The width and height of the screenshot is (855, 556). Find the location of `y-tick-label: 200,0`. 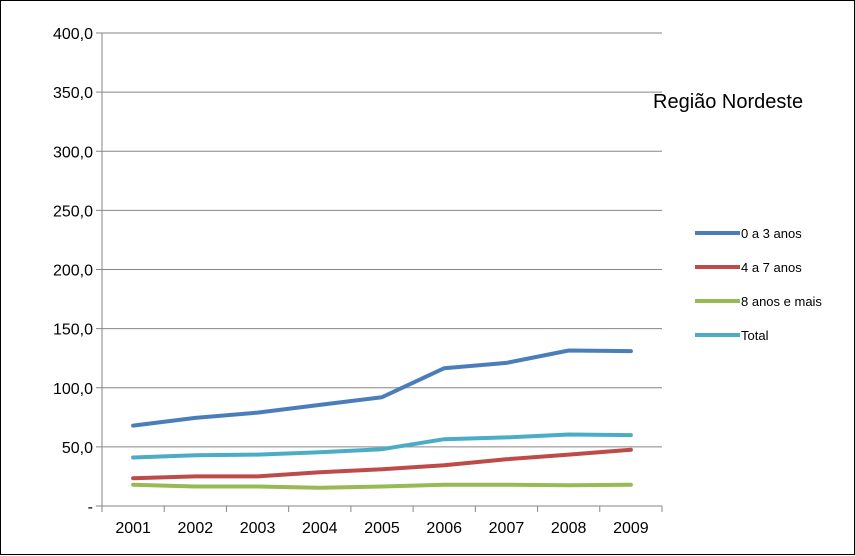

y-tick-label: 200,0 is located at coordinates (73, 271).